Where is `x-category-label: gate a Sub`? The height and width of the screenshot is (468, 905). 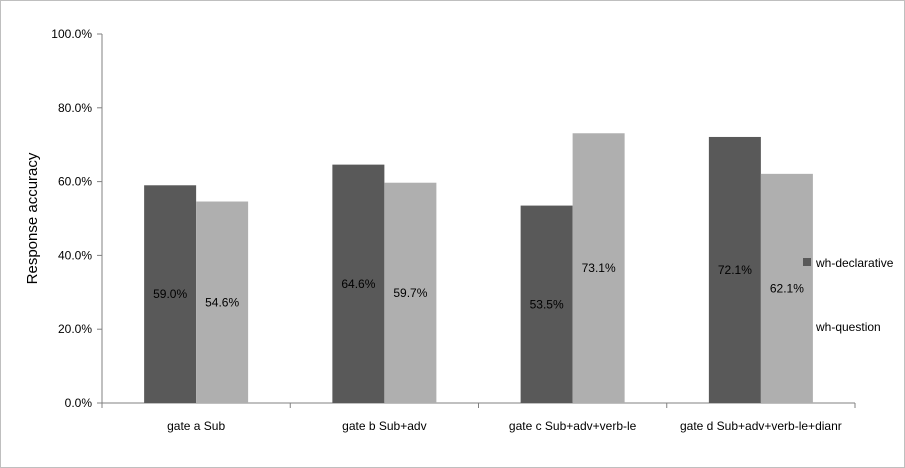 x-category-label: gate a Sub is located at coordinates (196, 426).